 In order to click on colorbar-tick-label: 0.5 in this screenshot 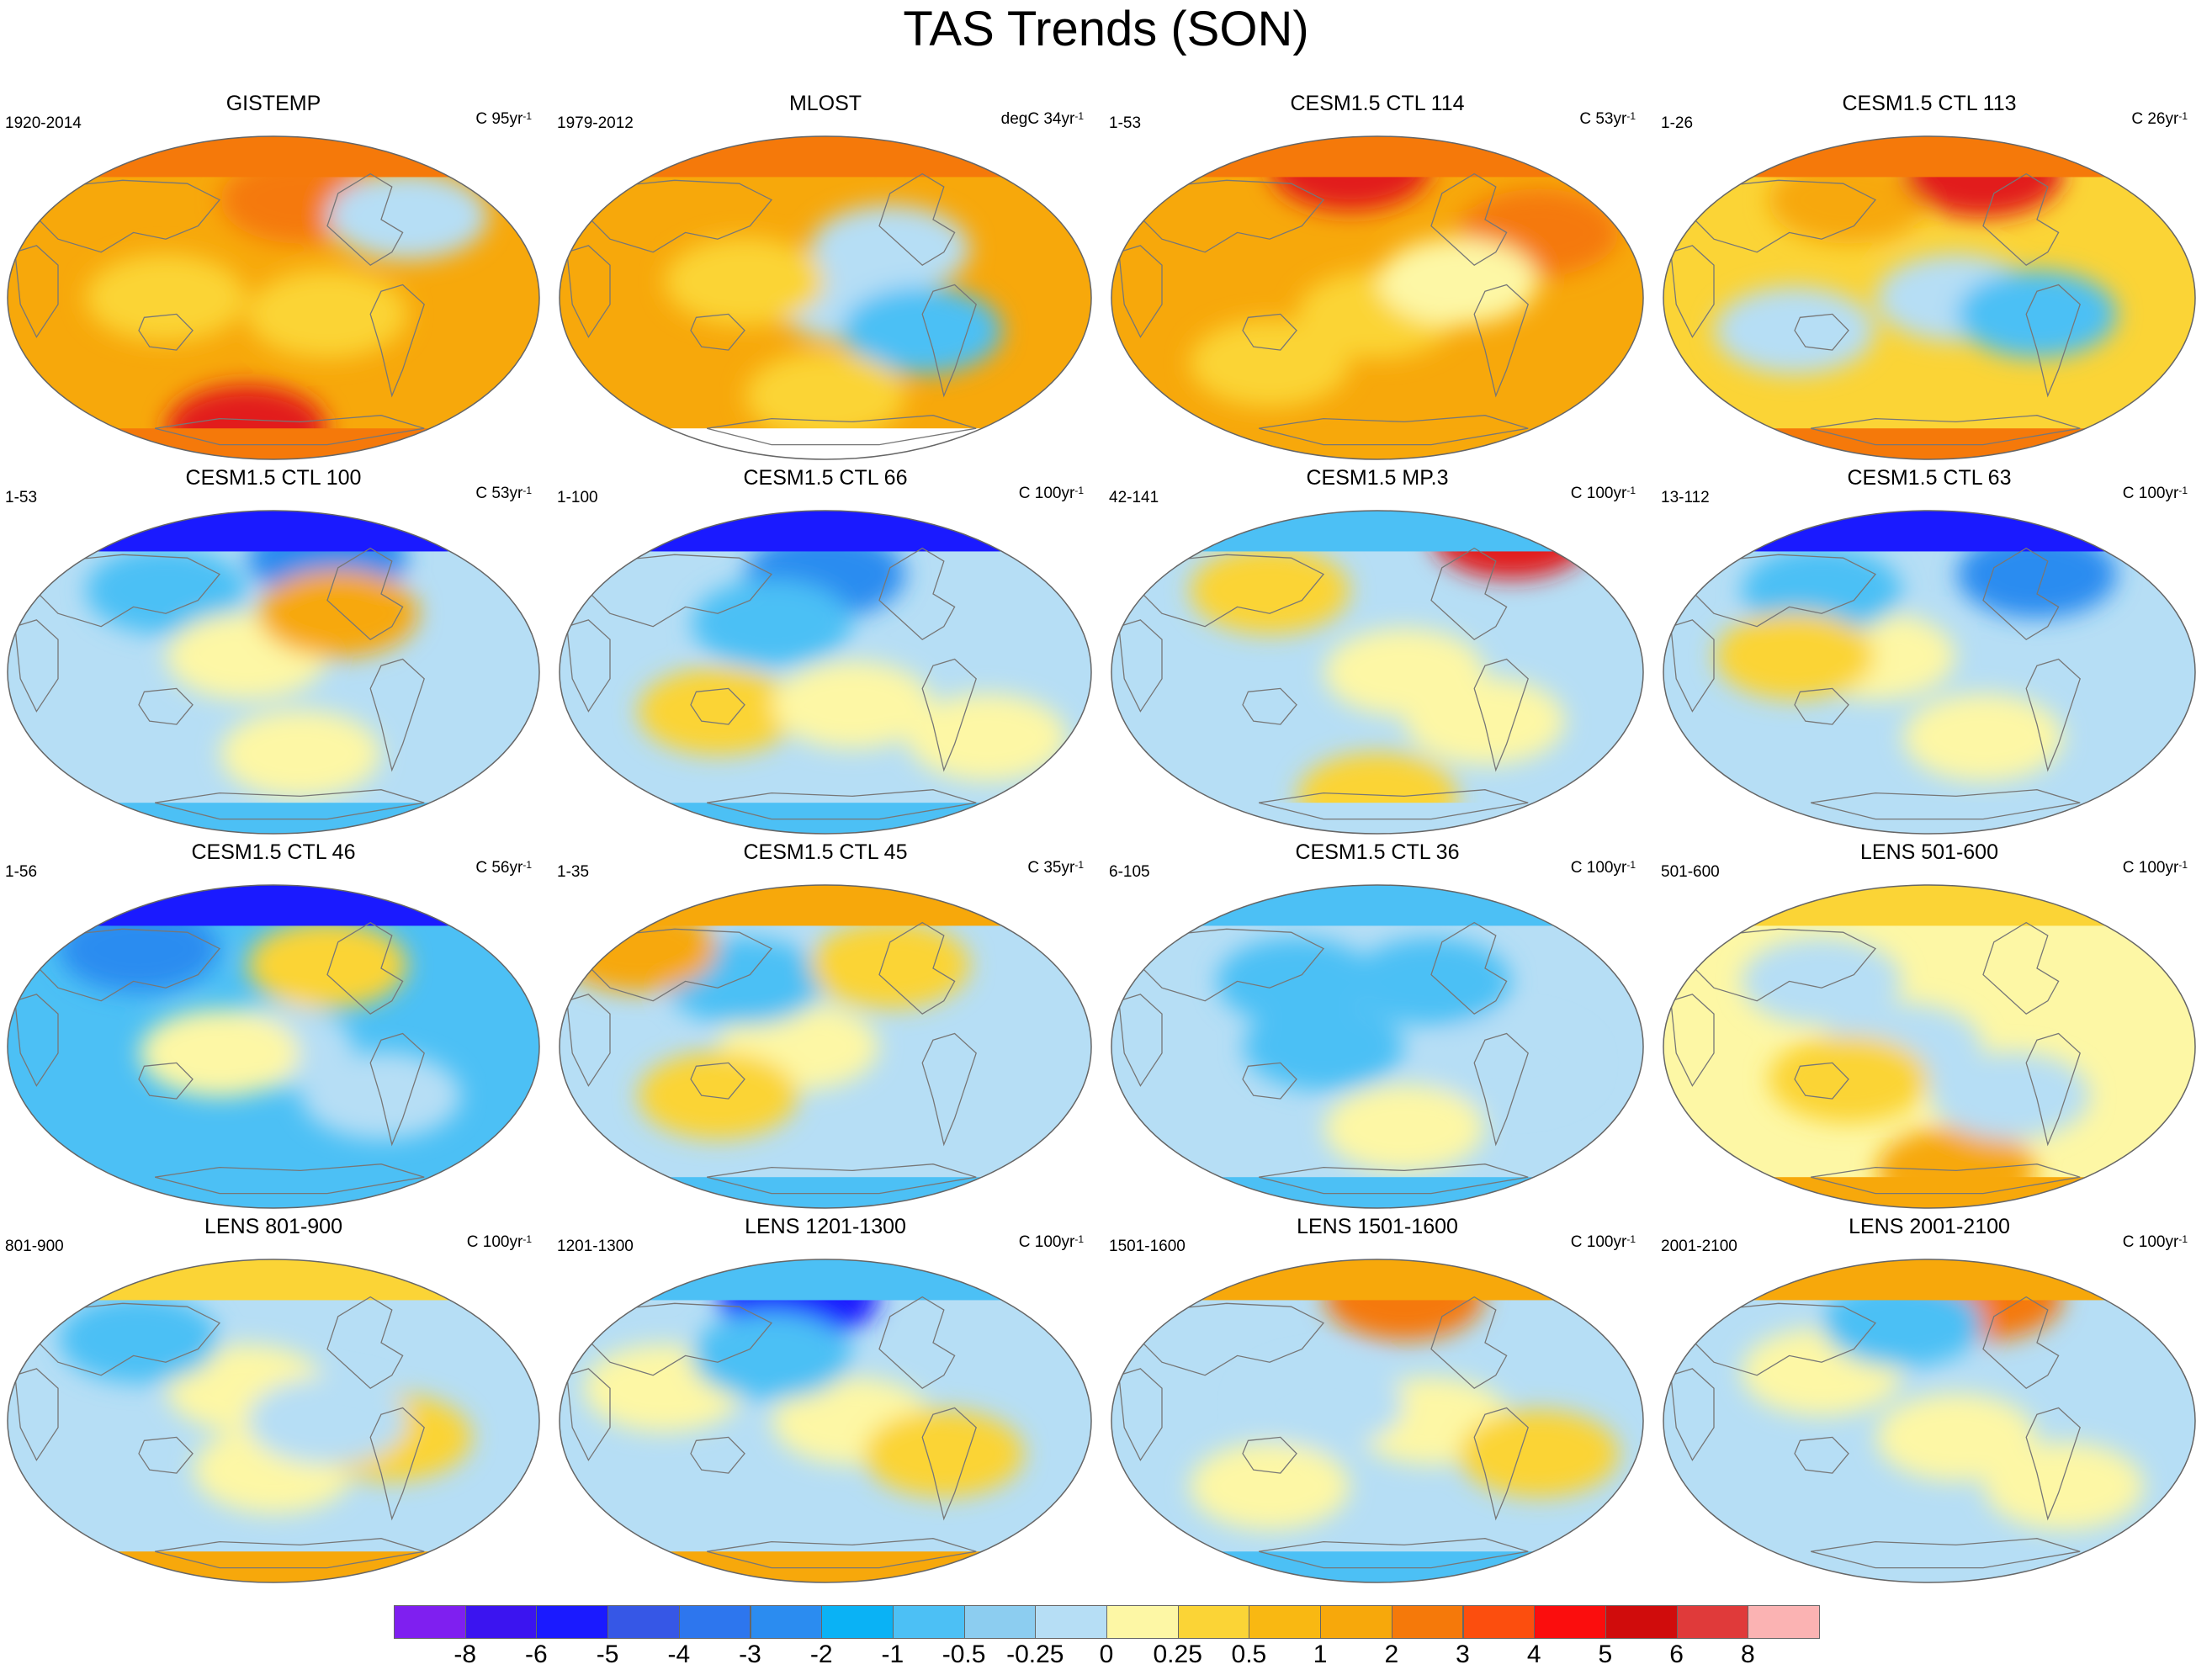, I will do `click(1249, 1655)`.